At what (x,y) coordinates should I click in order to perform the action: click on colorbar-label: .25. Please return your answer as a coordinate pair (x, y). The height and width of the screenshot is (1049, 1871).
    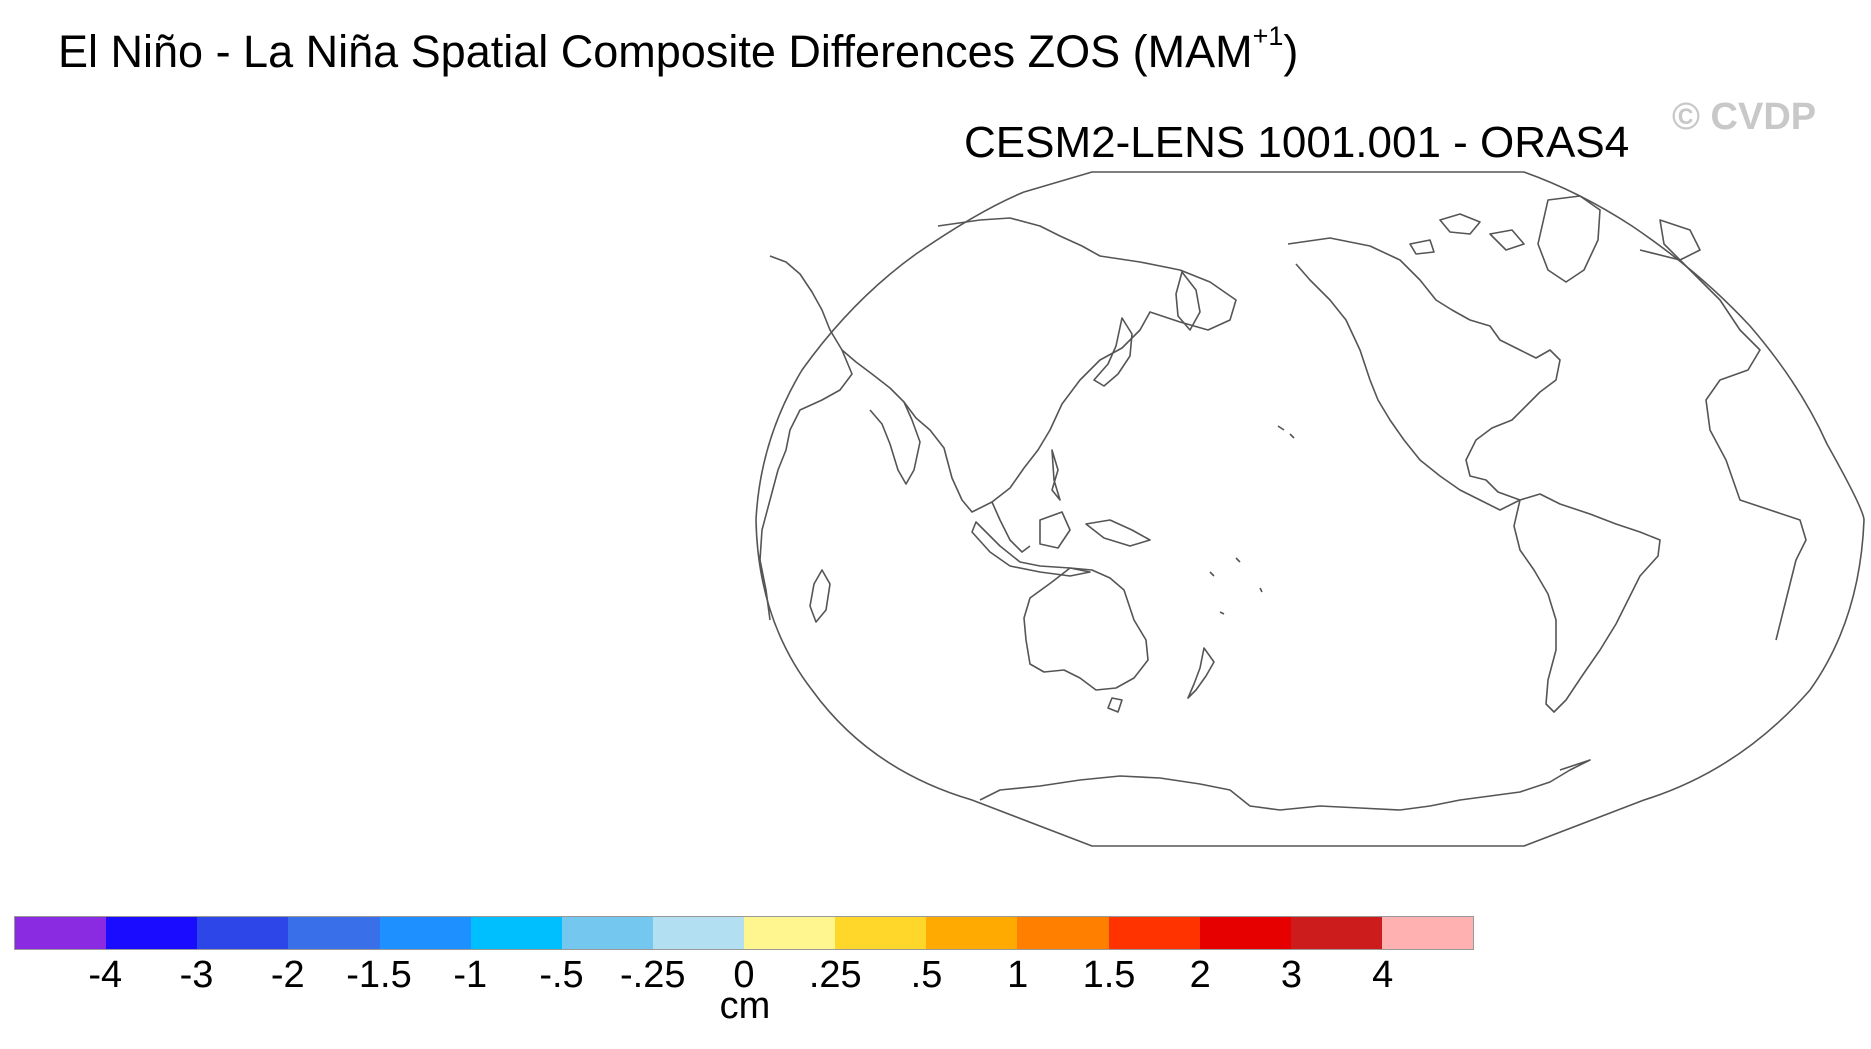
    Looking at the image, I should click on (835, 975).